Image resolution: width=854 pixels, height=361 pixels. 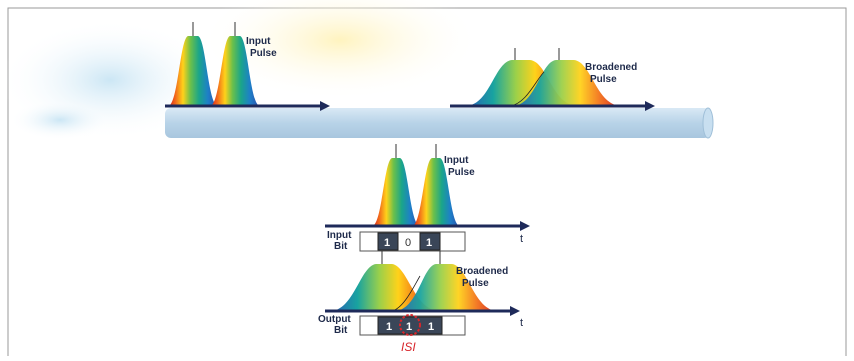 I want to click on top-right-axis-arrow, so click(x=552, y=106).